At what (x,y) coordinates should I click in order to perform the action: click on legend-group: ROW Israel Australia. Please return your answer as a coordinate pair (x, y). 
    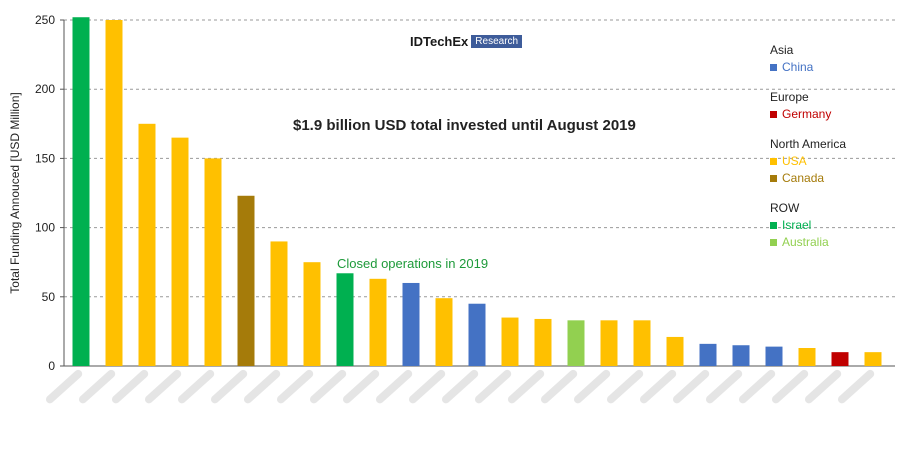
    Looking at the image, I should click on (832, 225).